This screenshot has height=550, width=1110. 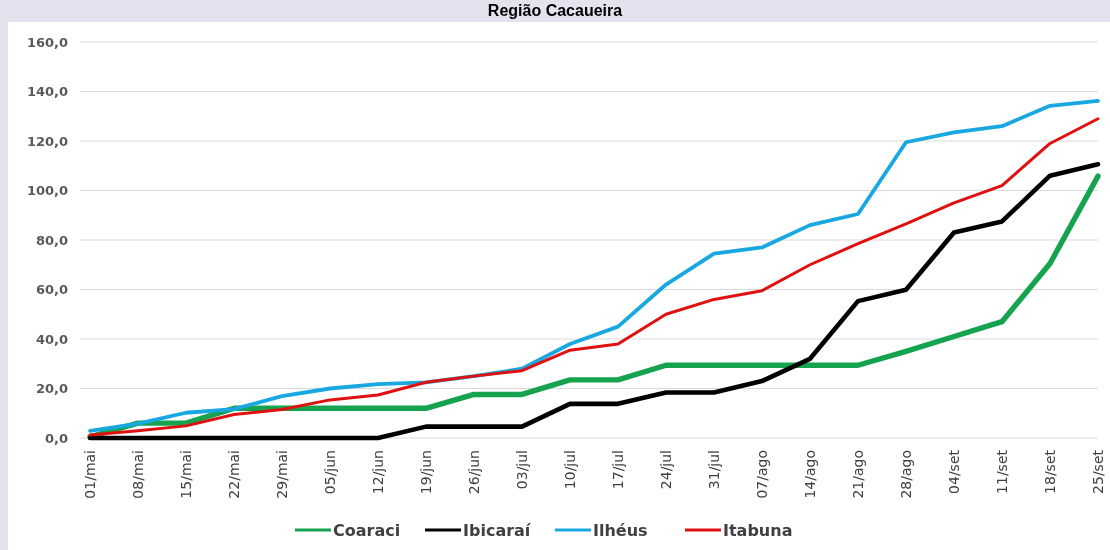 I want to click on y-tick-label: 160,0, so click(x=47, y=42).